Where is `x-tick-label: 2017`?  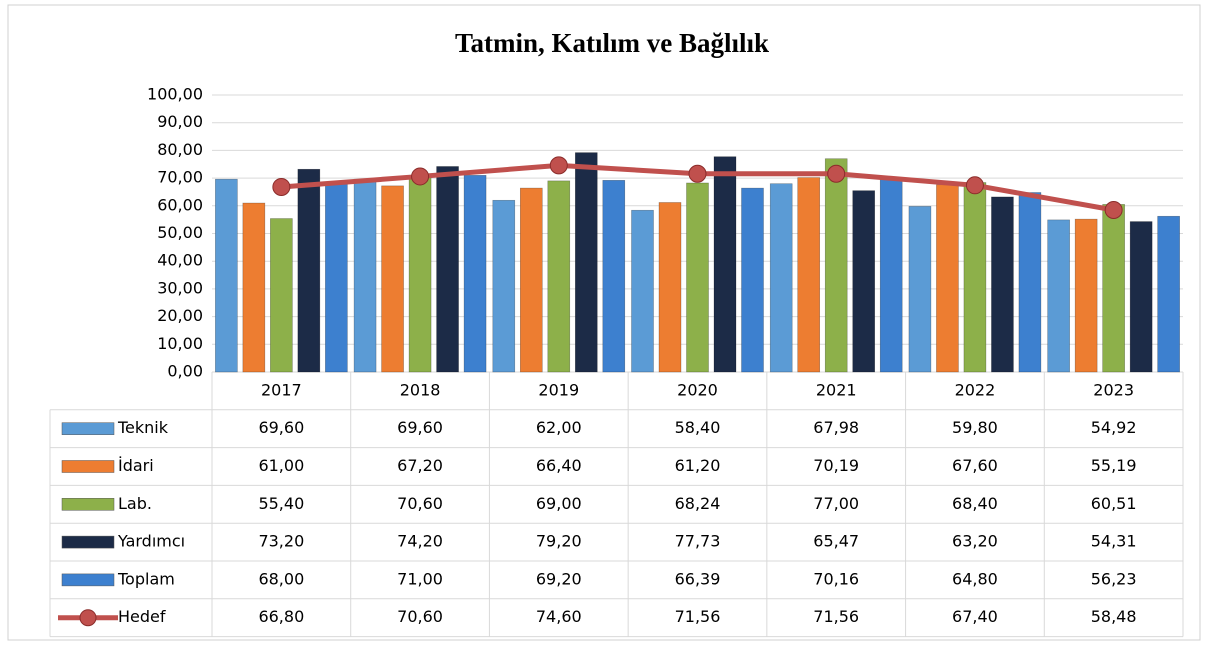 x-tick-label: 2017 is located at coordinates (281, 389).